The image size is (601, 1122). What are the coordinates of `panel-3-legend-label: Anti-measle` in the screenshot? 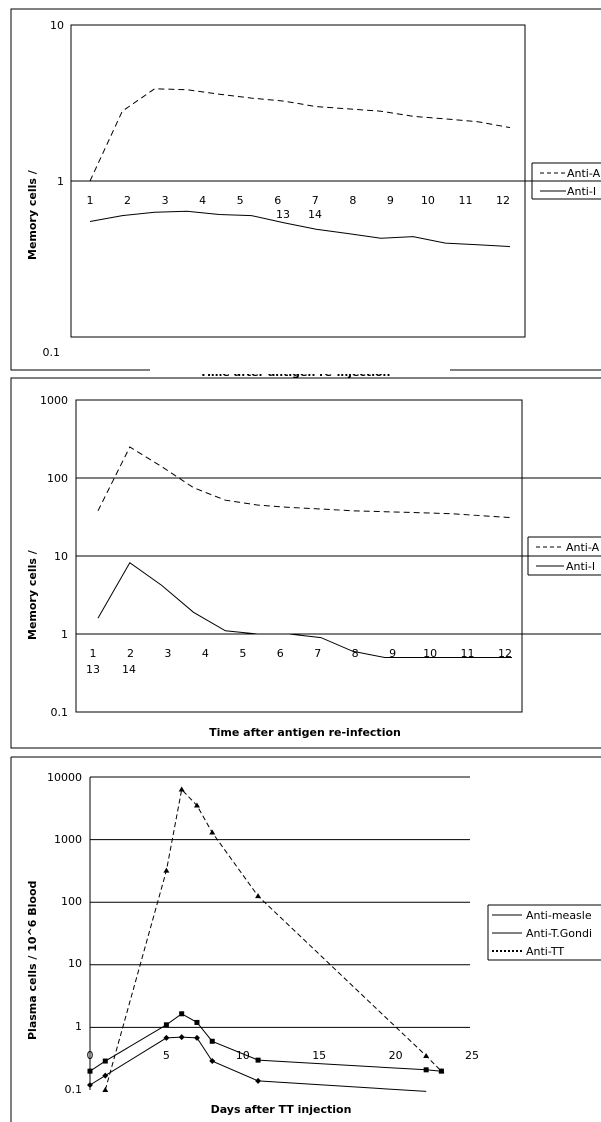 It's located at (559, 915).